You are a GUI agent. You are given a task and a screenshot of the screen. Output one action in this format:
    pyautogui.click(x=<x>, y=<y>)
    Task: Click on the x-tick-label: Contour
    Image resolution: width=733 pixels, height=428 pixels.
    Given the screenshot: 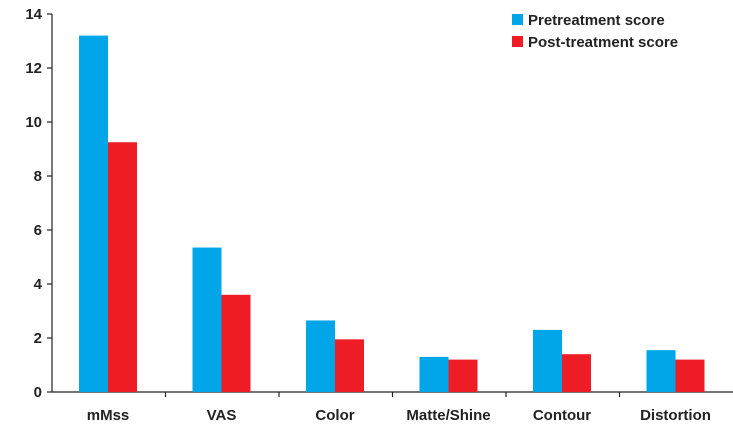 What is the action you would take?
    pyautogui.click(x=562, y=415)
    